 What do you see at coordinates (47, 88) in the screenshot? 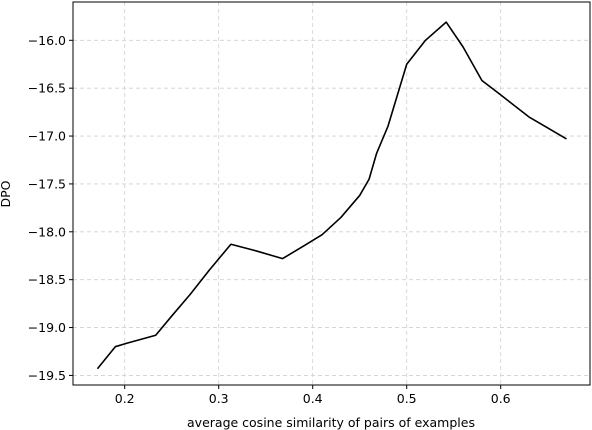
I see `y-tick-label: −16.5` at bounding box center [47, 88].